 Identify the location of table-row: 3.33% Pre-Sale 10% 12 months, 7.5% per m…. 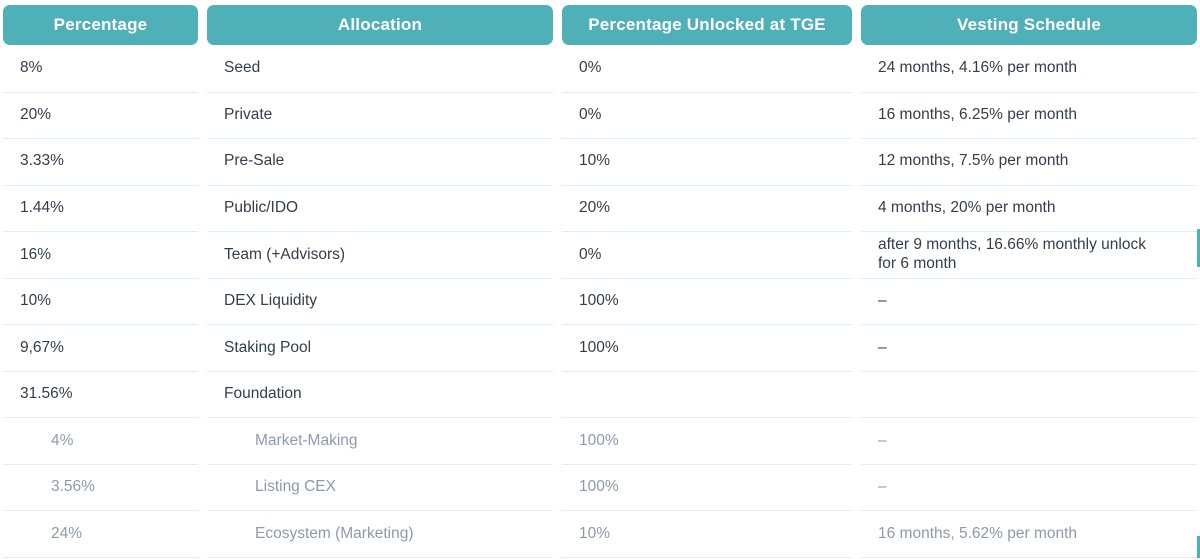
(601, 162).